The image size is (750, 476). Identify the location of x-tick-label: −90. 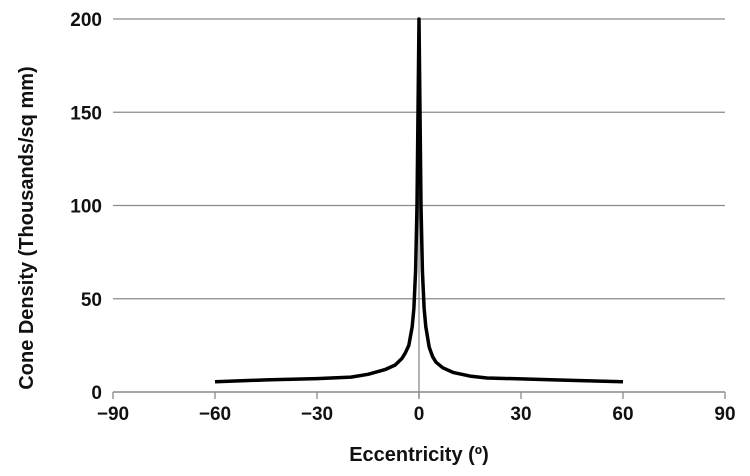
(113, 414).